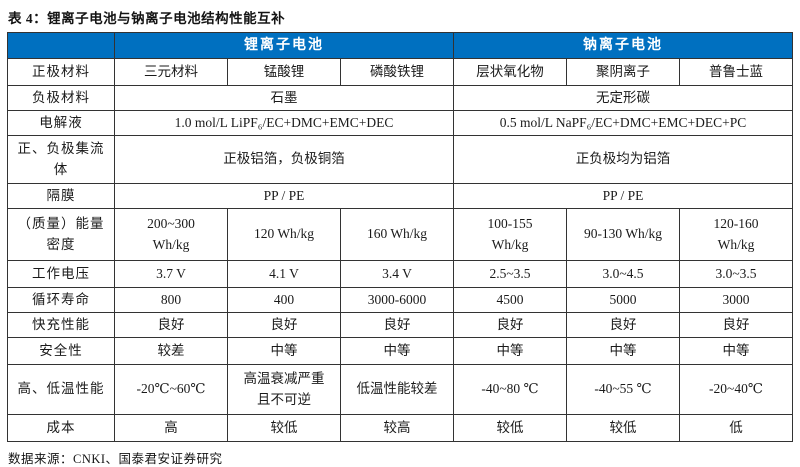 This screenshot has width=800, height=467. I want to click on table-row-cycle-life: 循环寿命 800 400 3000-6000 4500 5000 3000, so click(400, 300).